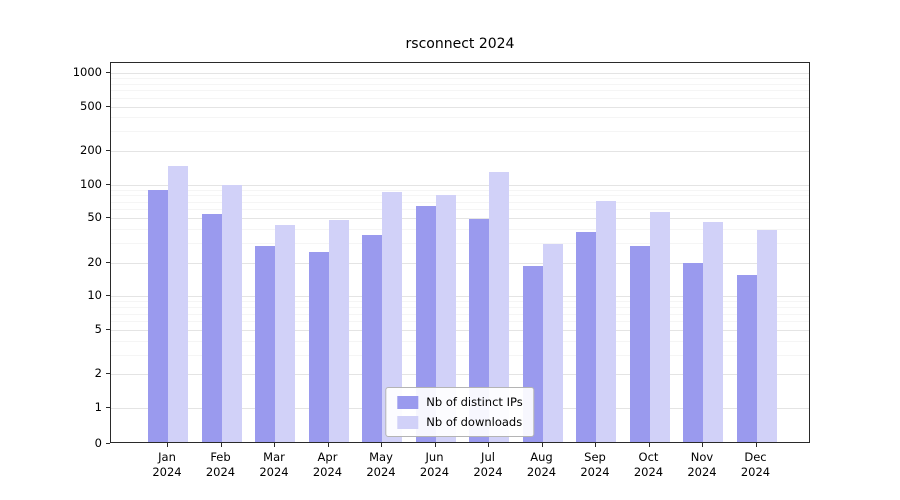 This screenshot has width=900, height=500. Describe the element at coordinates (220, 464) in the screenshot. I see `x-tick-label: Feb 2024` at that location.